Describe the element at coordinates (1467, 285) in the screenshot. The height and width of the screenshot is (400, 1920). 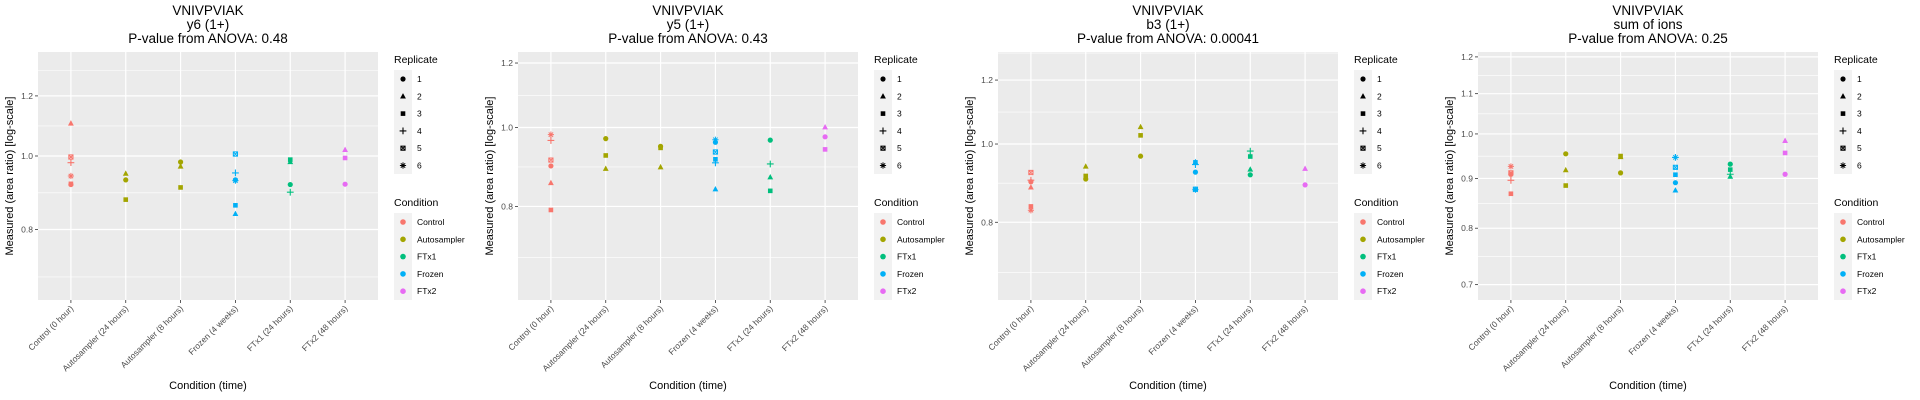
I see `y-tick-label: 0.7` at that location.